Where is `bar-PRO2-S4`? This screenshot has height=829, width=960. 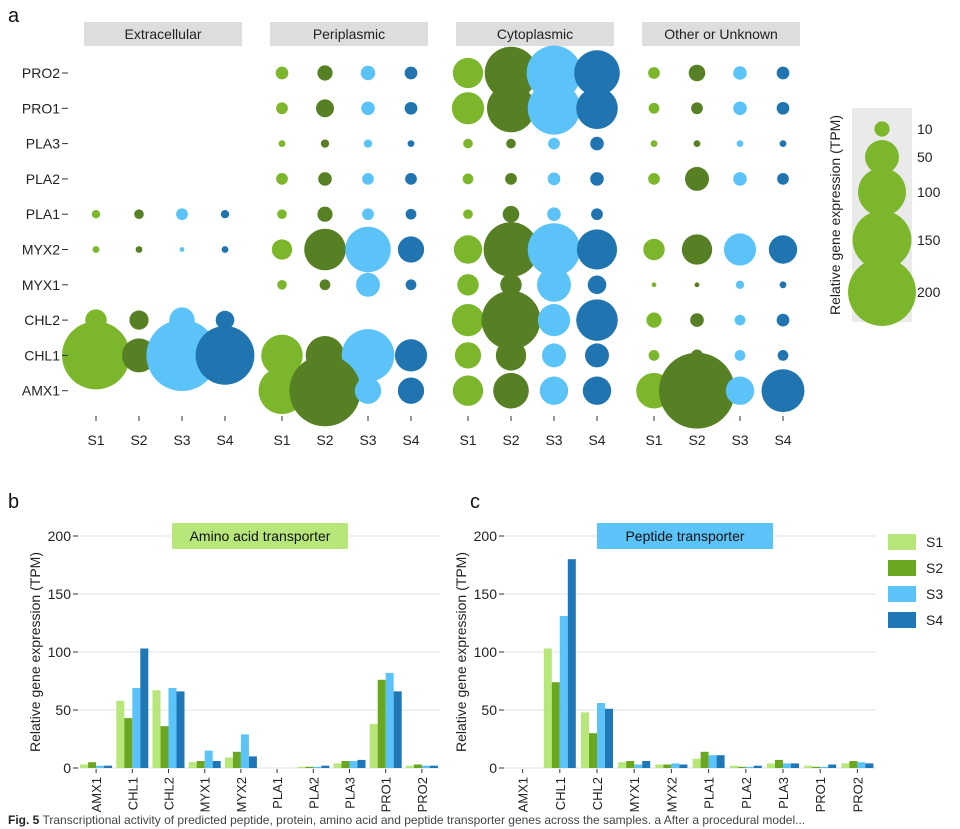 bar-PRO2-S4 is located at coordinates (433, 766).